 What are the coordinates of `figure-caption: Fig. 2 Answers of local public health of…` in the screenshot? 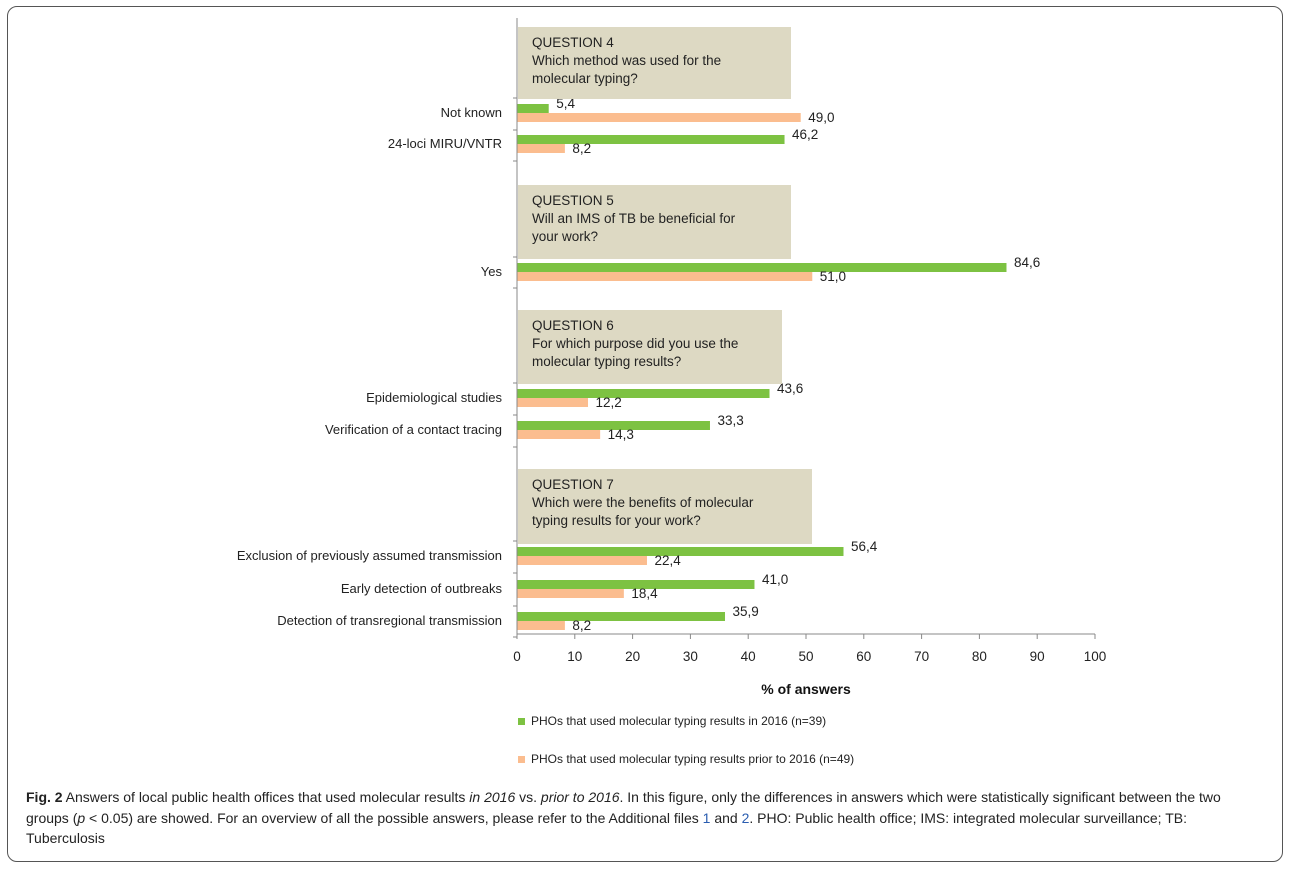 It's located at (646, 818).